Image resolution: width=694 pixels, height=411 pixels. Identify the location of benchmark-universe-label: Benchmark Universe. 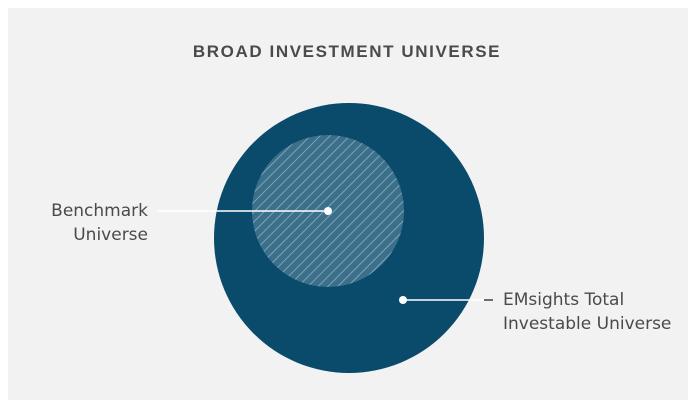
(99, 223).